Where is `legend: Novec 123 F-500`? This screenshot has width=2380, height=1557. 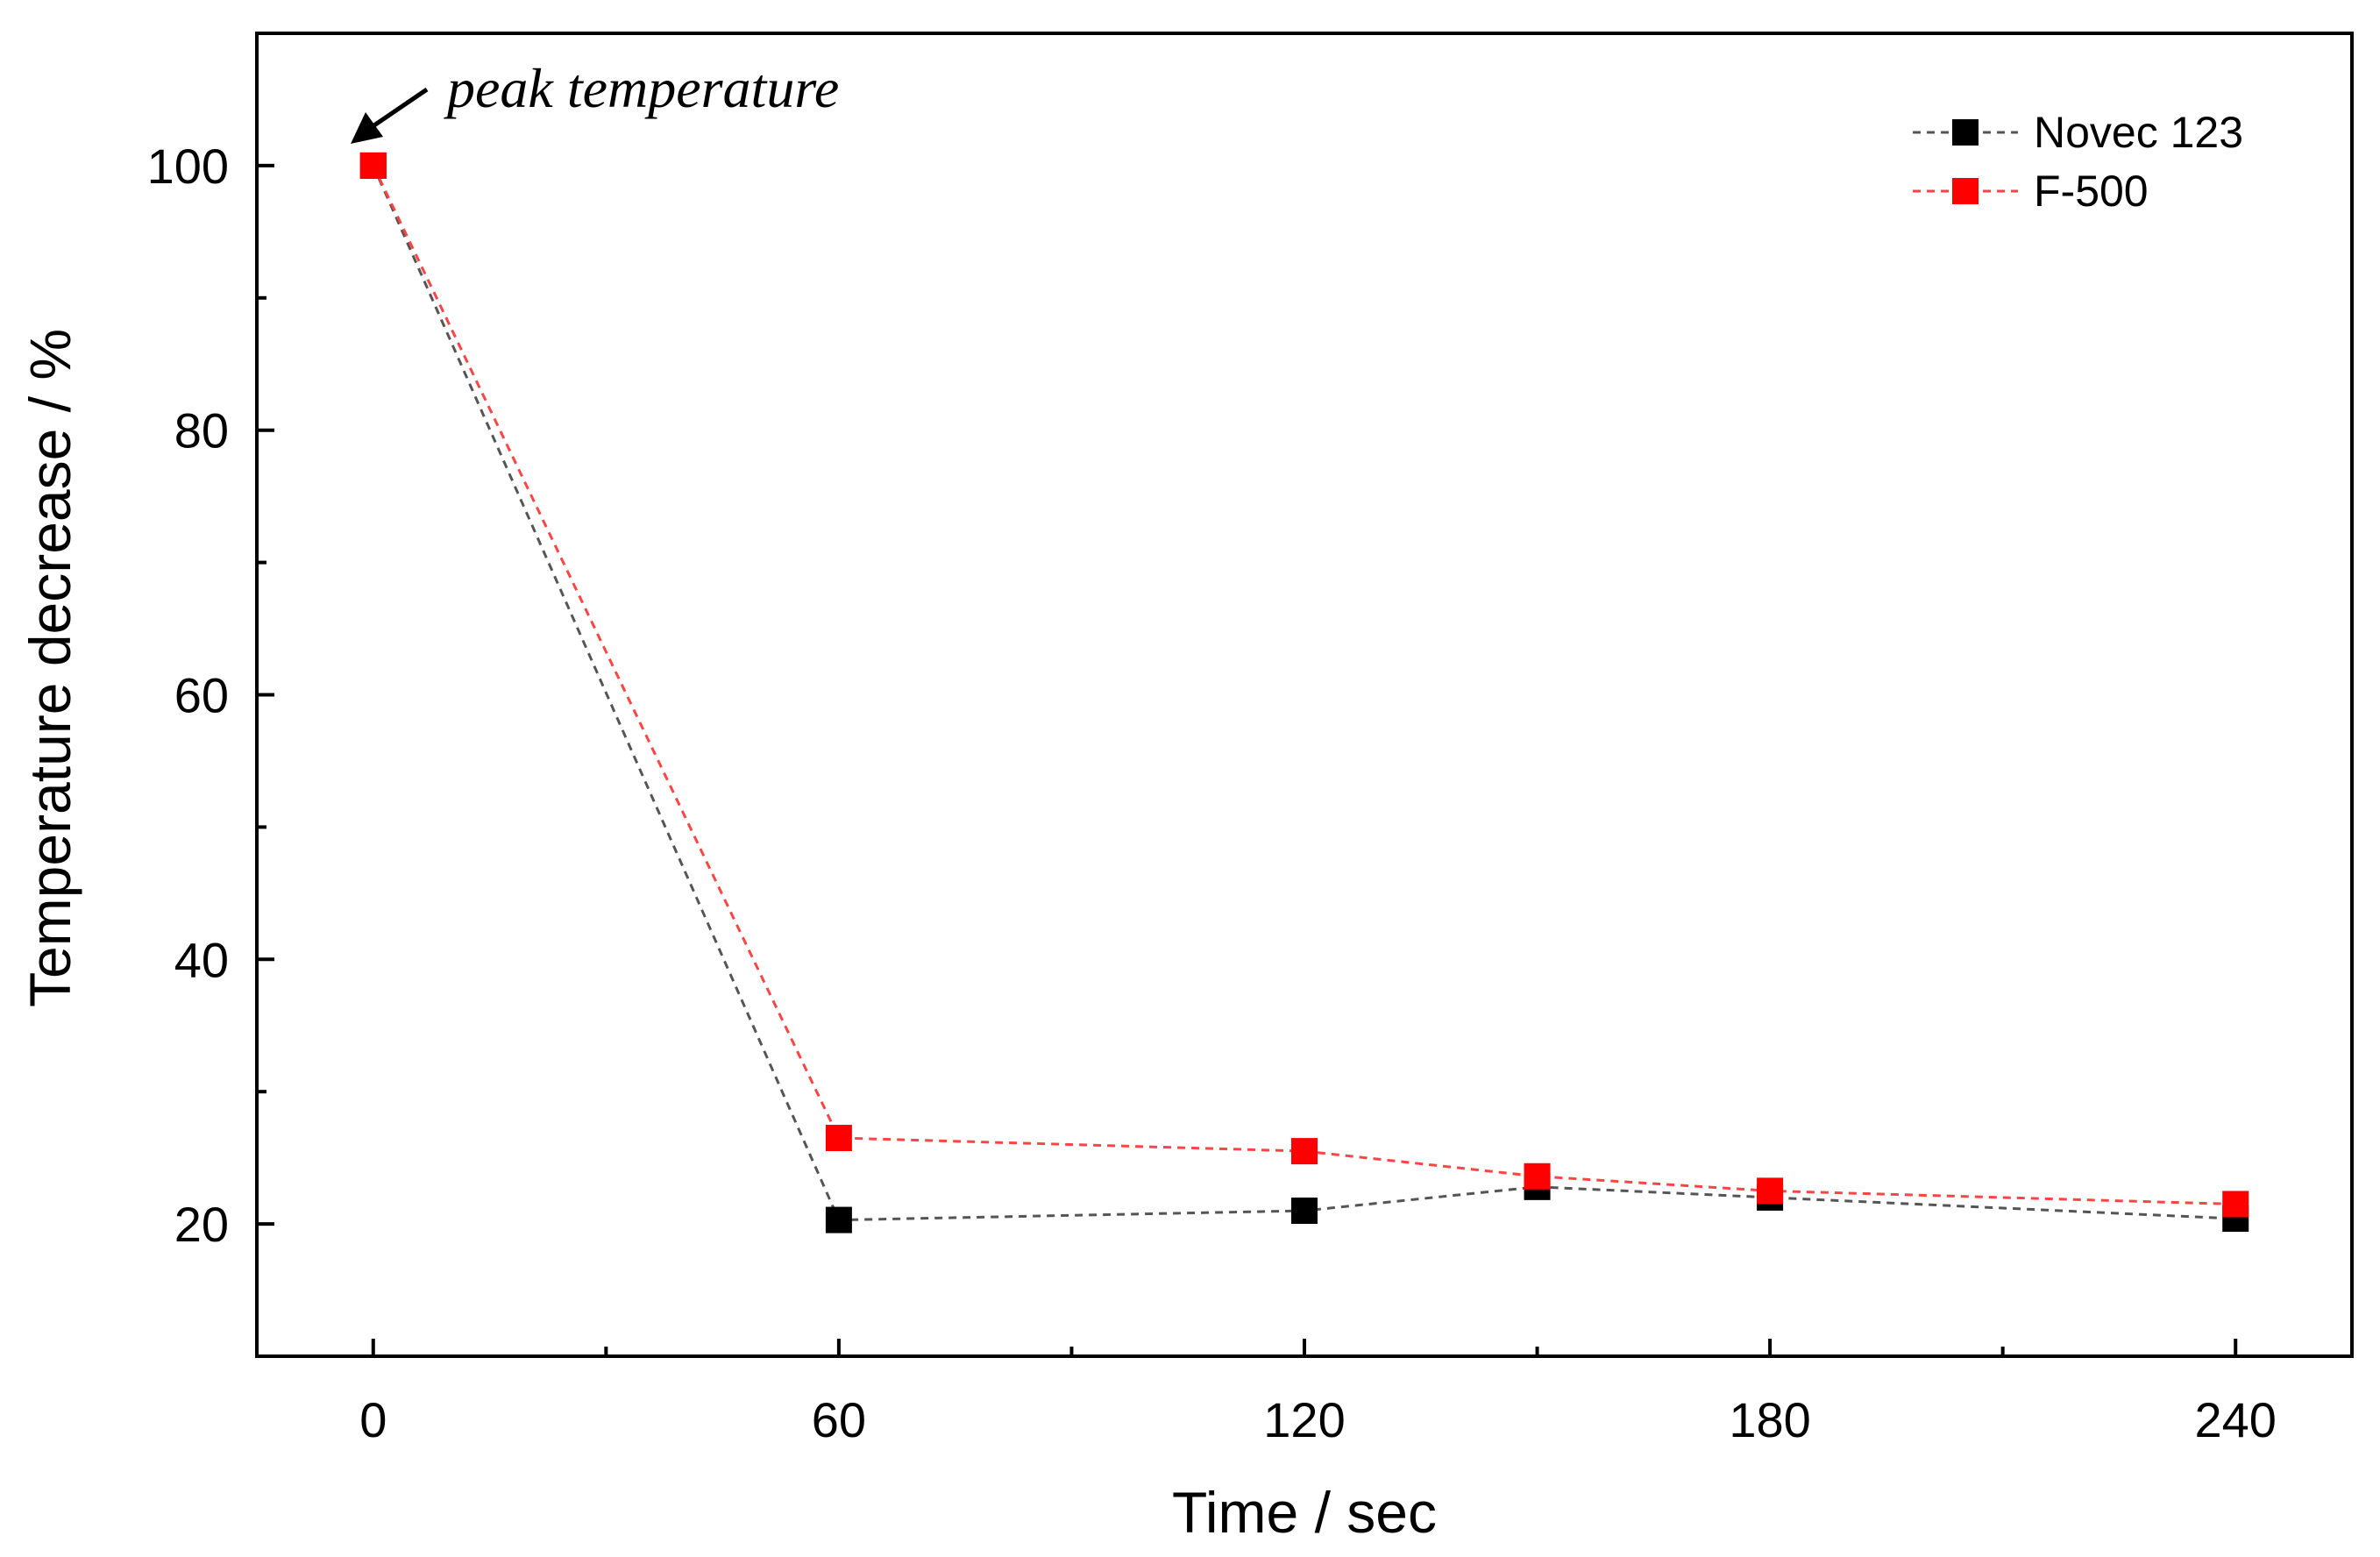 legend: Novec 123 F-500 is located at coordinates (2078, 162).